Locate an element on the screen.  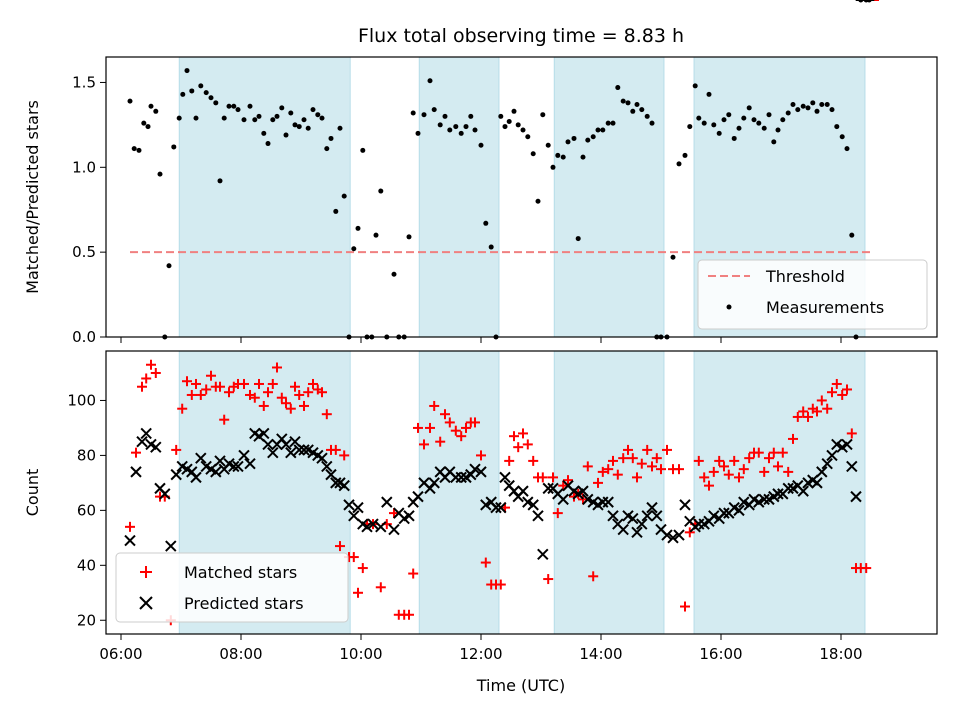
y-tick-label: 20 is located at coordinates (86, 620).